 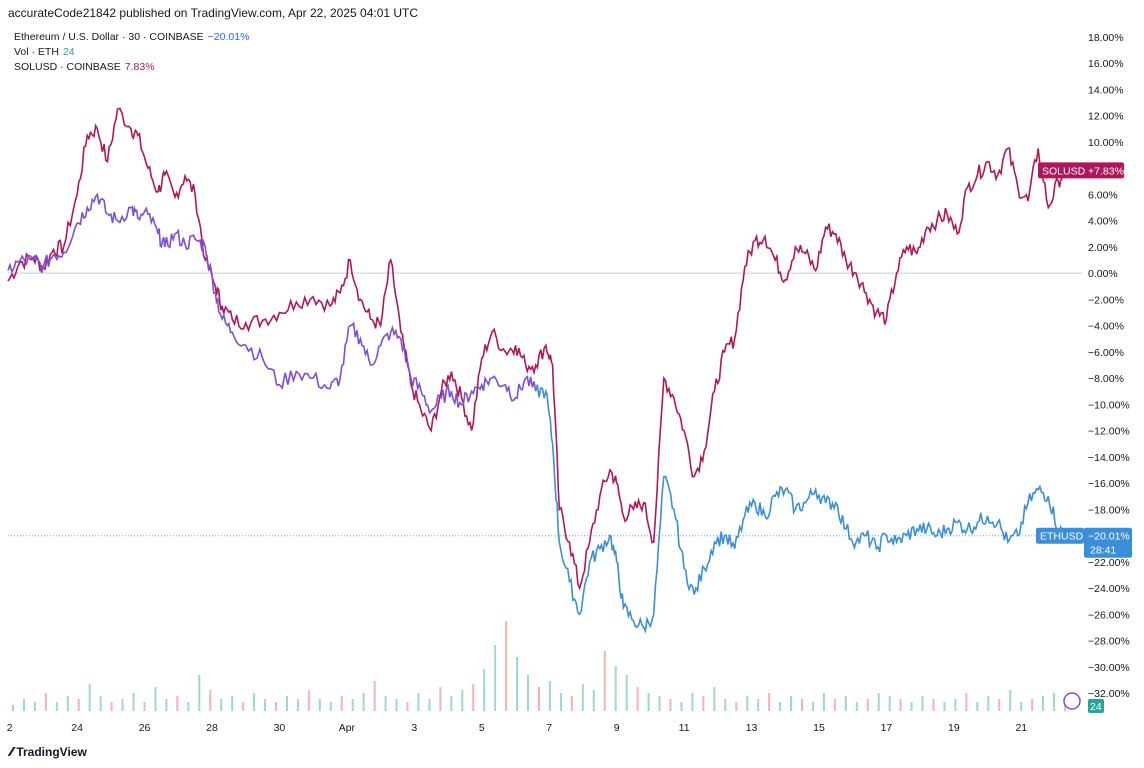 I want to click on x-tick-label: 5, so click(x=482, y=728).